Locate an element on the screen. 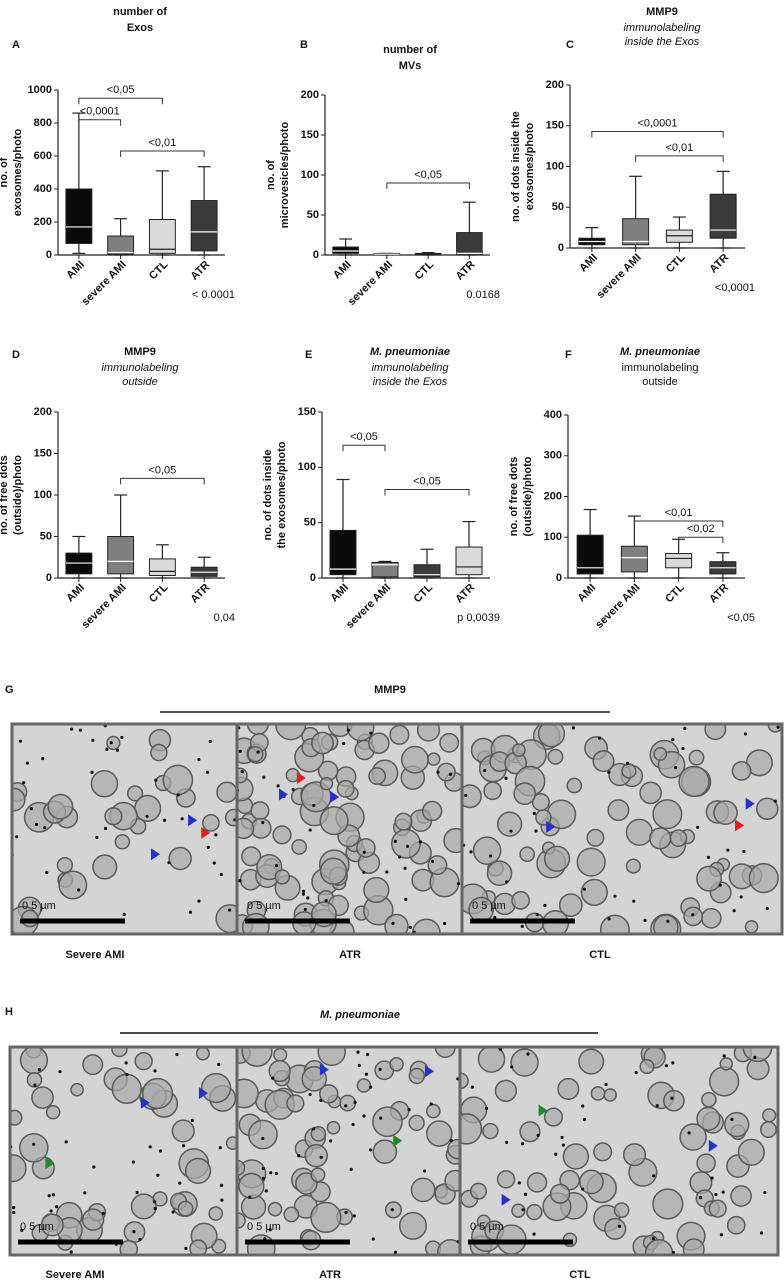 Image resolution: width=784 pixels, height=1286 pixels. micrograph is located at coordinates (622, 829).